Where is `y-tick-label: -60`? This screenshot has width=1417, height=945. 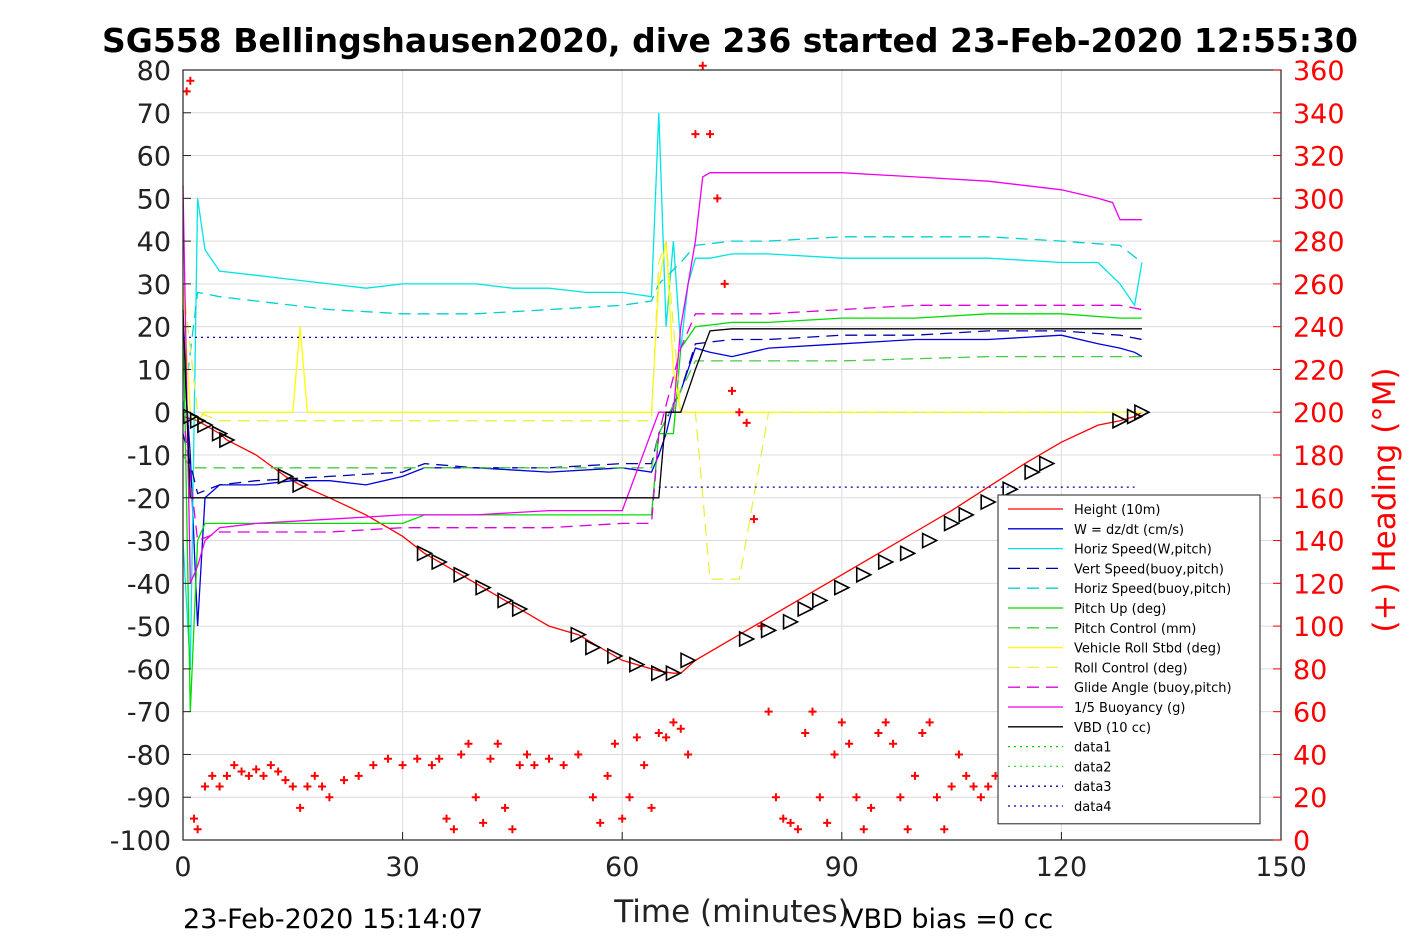
y-tick-label: -60 is located at coordinates (149, 670).